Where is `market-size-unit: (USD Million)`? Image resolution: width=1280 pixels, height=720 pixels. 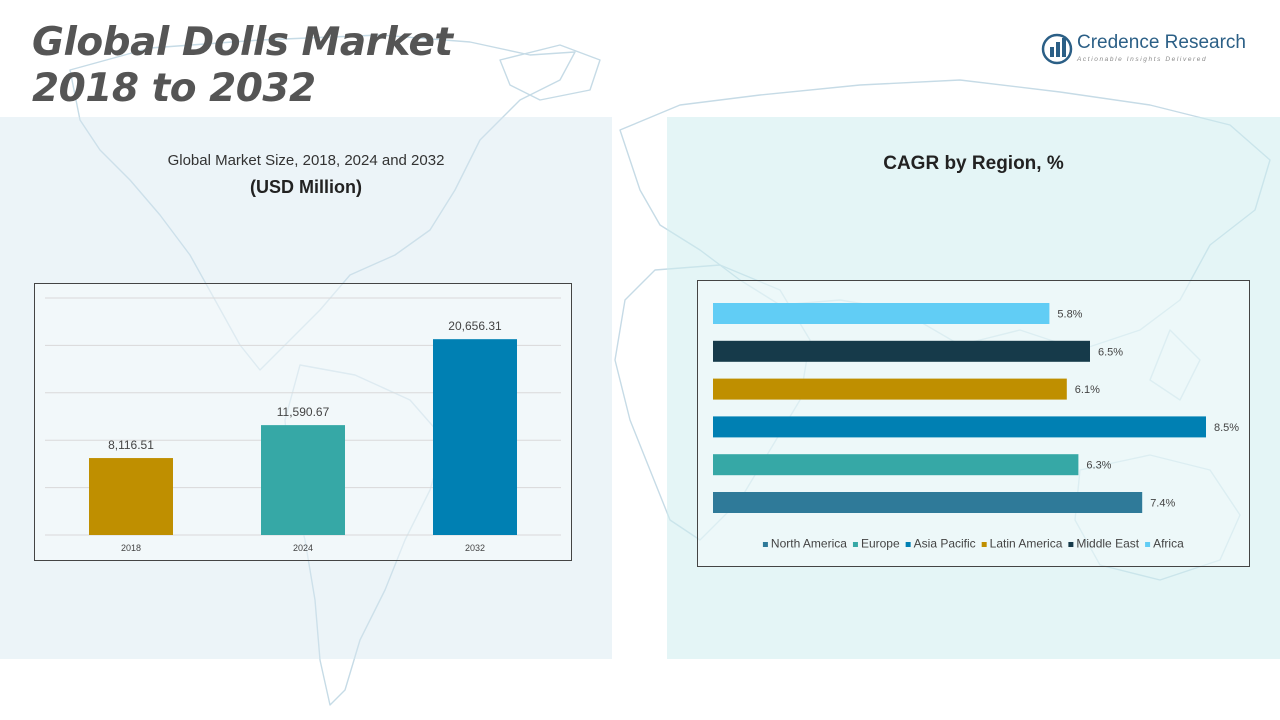
market-size-unit: (USD Million) is located at coordinates (306, 187).